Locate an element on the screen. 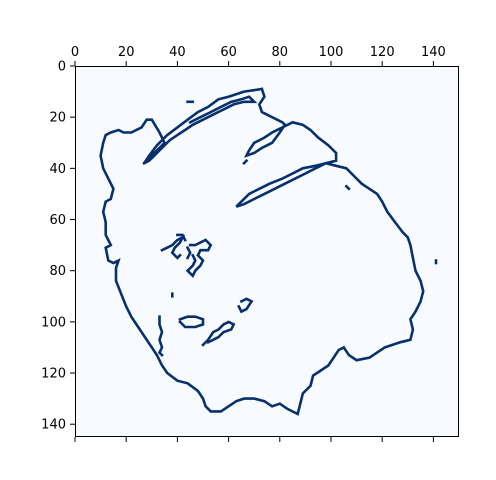 Image resolution: width=496 pixels, height=480 pixels. x-tick-label: 100 is located at coordinates (331, 52).